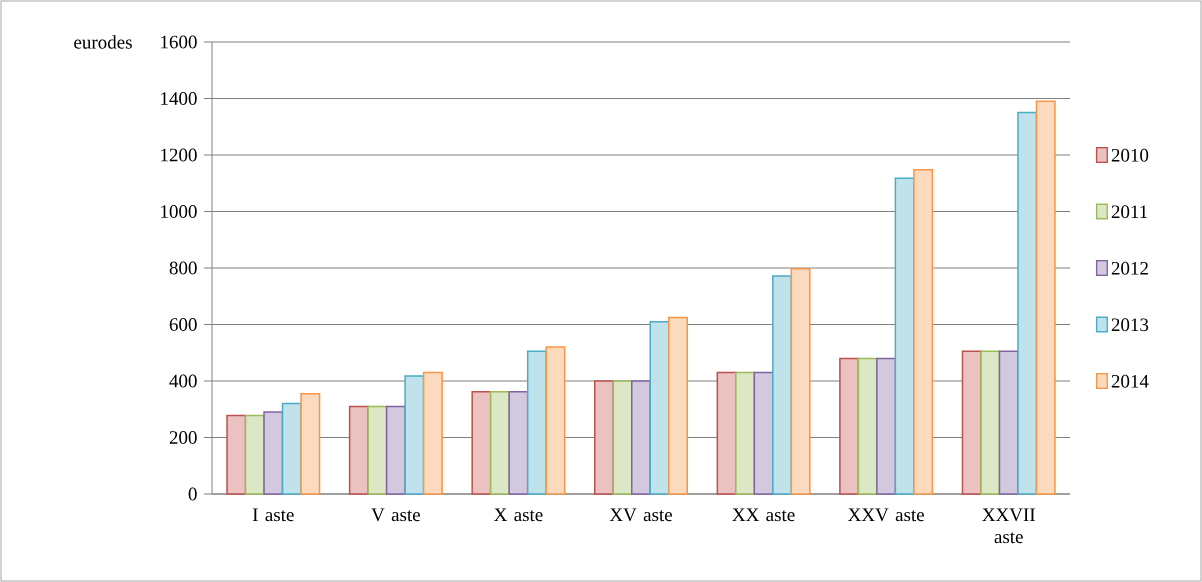 The image size is (1202, 582). I want to click on x-tick-label: XXVII aste, so click(1008, 526).